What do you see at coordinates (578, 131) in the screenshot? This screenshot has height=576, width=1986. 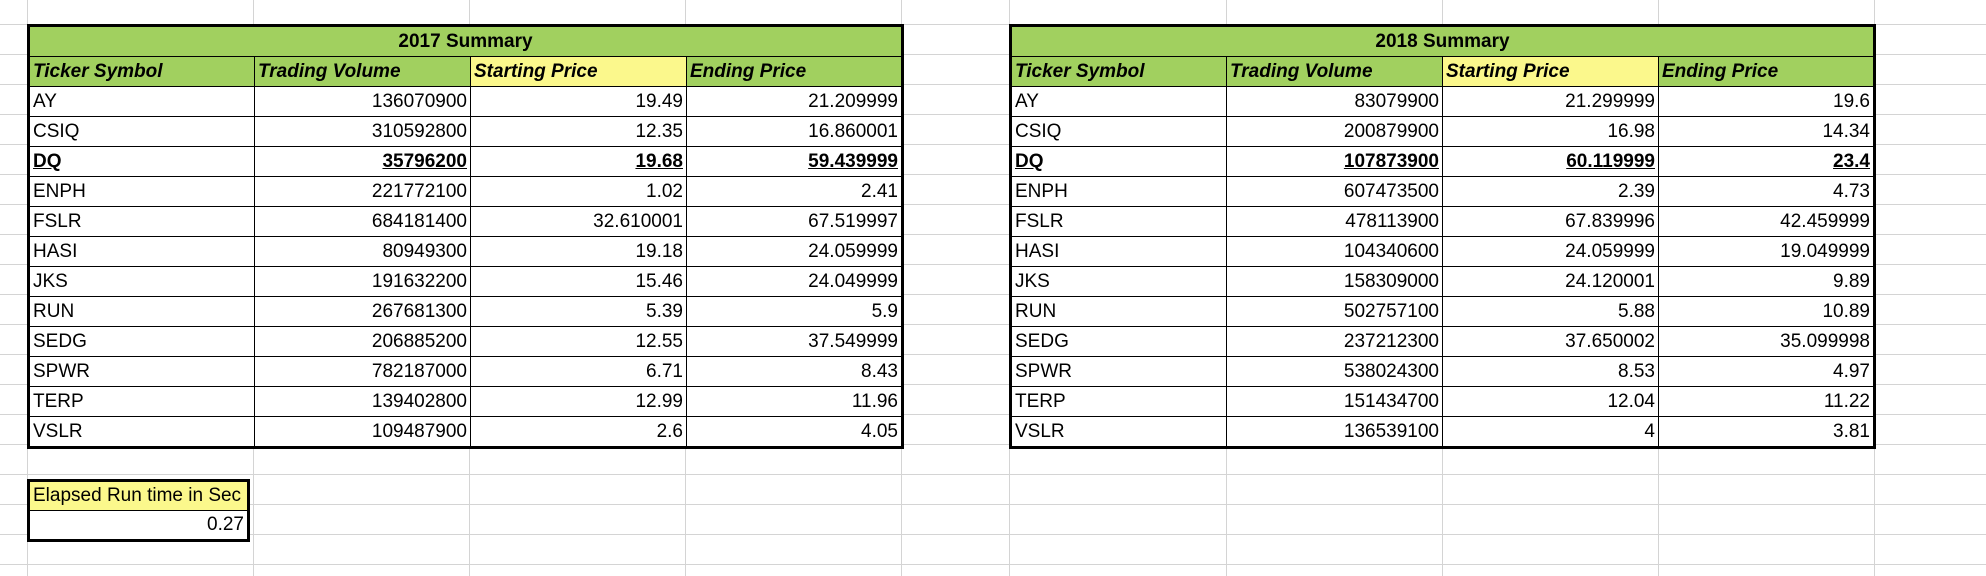 I see `starting-price-cell: 12.35` at bounding box center [578, 131].